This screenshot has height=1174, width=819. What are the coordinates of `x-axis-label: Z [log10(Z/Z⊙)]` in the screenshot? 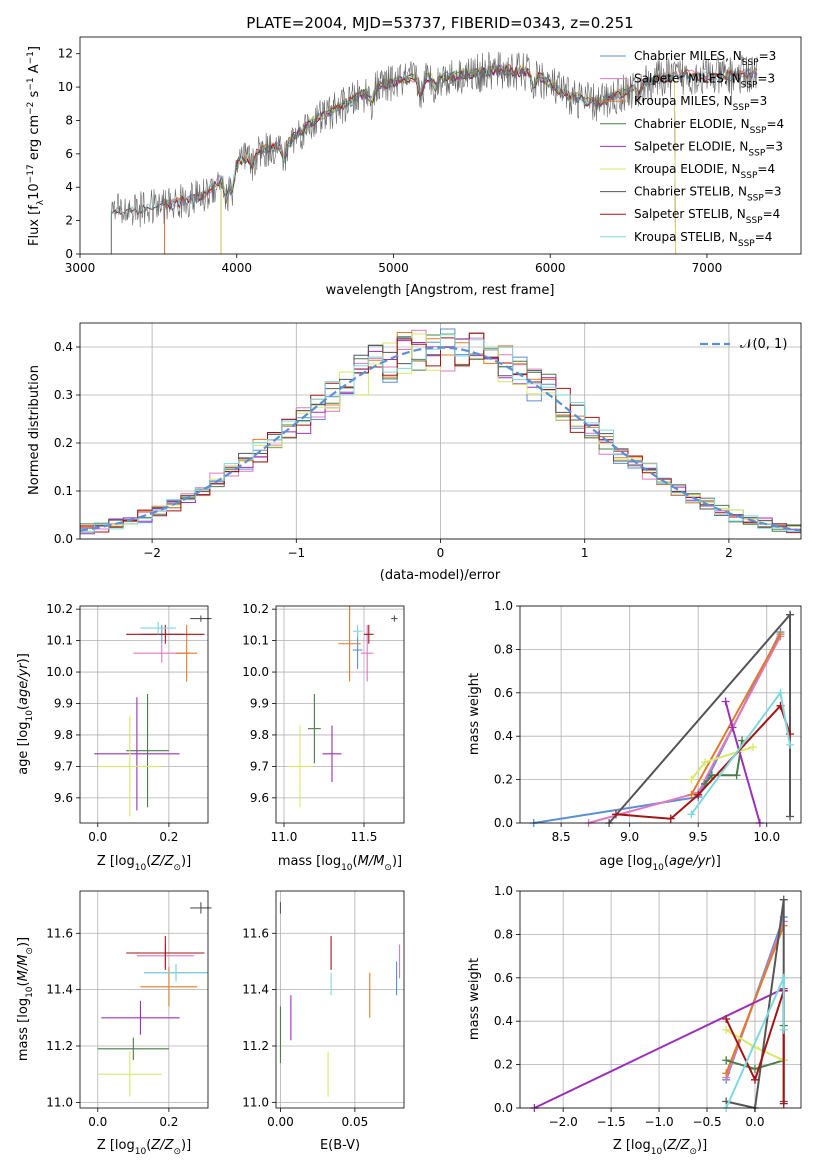 It's located at (144, 1147).